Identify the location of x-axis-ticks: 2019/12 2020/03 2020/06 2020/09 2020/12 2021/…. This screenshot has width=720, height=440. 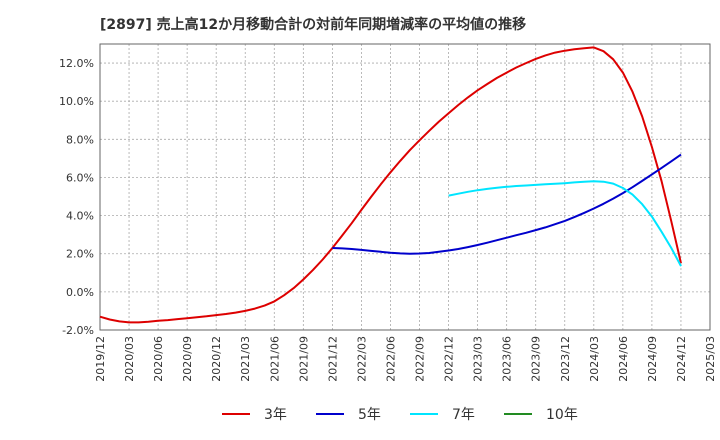
(405, 359).